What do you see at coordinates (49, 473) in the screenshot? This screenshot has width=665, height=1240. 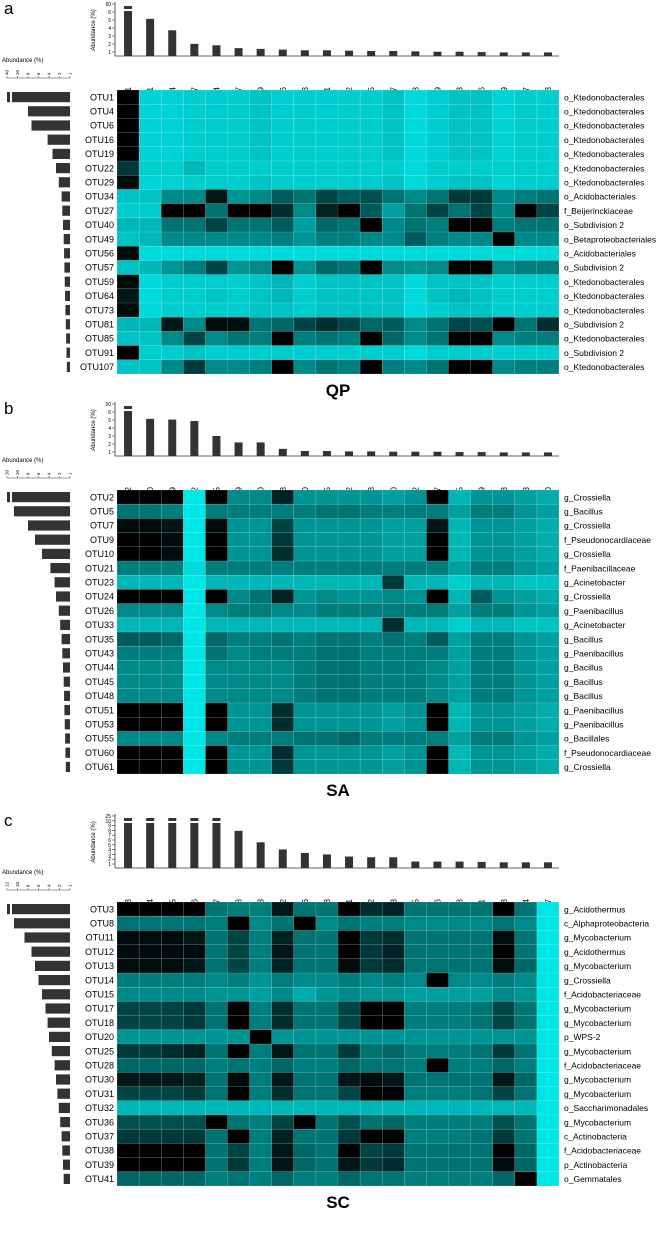 I see `left-bar-tick-label: 4` at bounding box center [49, 473].